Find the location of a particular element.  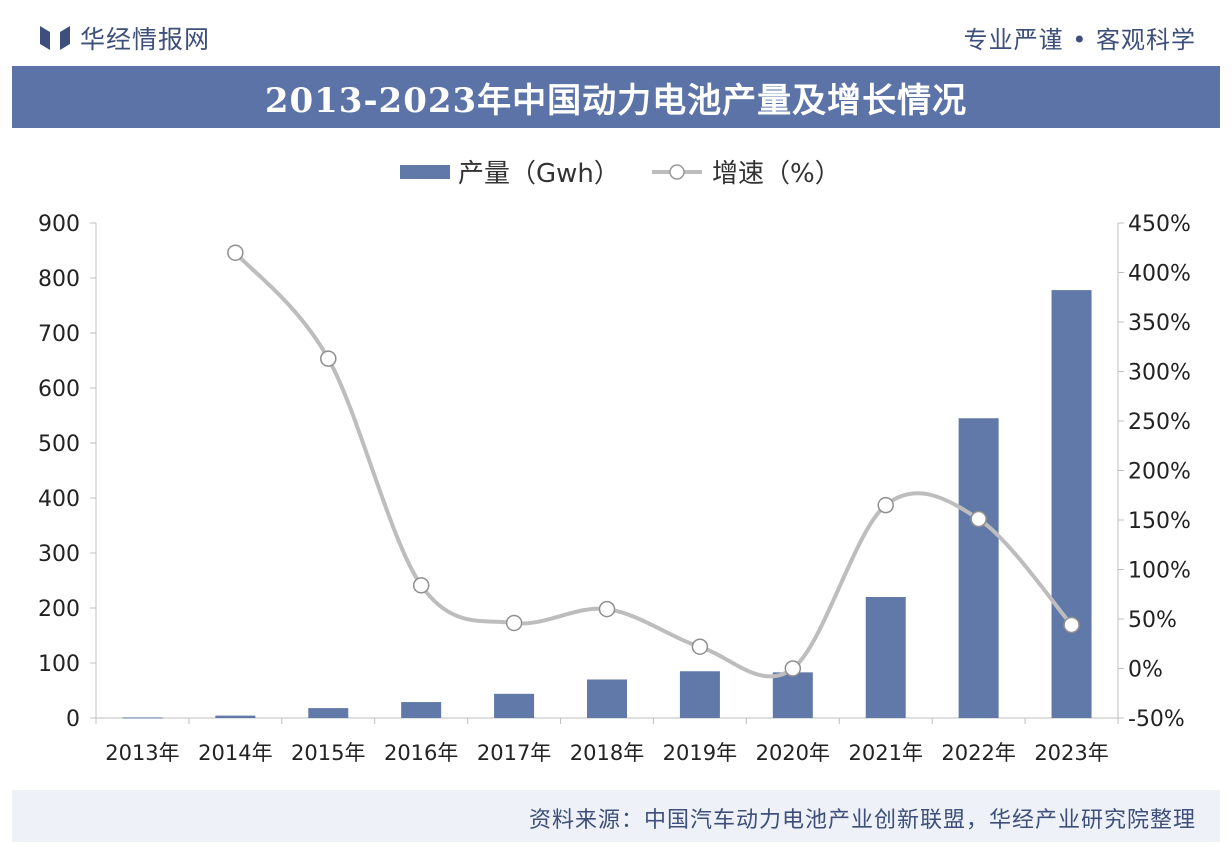

header: 华经情报网 专业严谨 • 客观科学 is located at coordinates (616, 32).